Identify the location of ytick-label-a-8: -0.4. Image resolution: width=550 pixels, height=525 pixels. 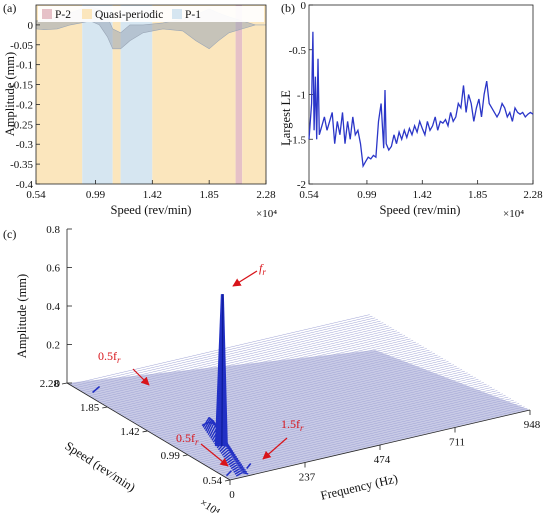
(25, 185).